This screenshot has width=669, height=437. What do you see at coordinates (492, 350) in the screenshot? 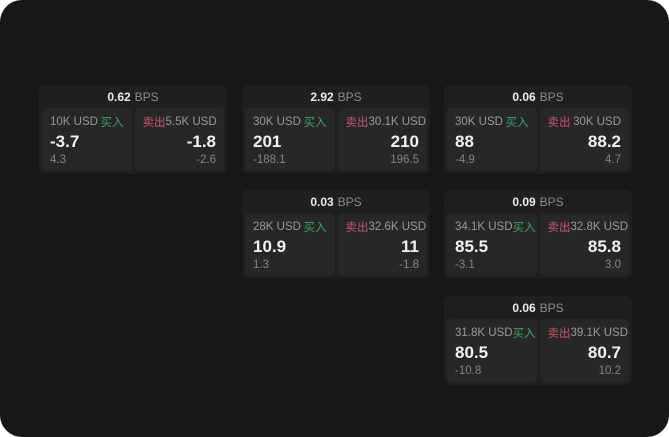
I see `buy-tile: 31.8K USD 买入 80.5 -10.8` at bounding box center [492, 350].